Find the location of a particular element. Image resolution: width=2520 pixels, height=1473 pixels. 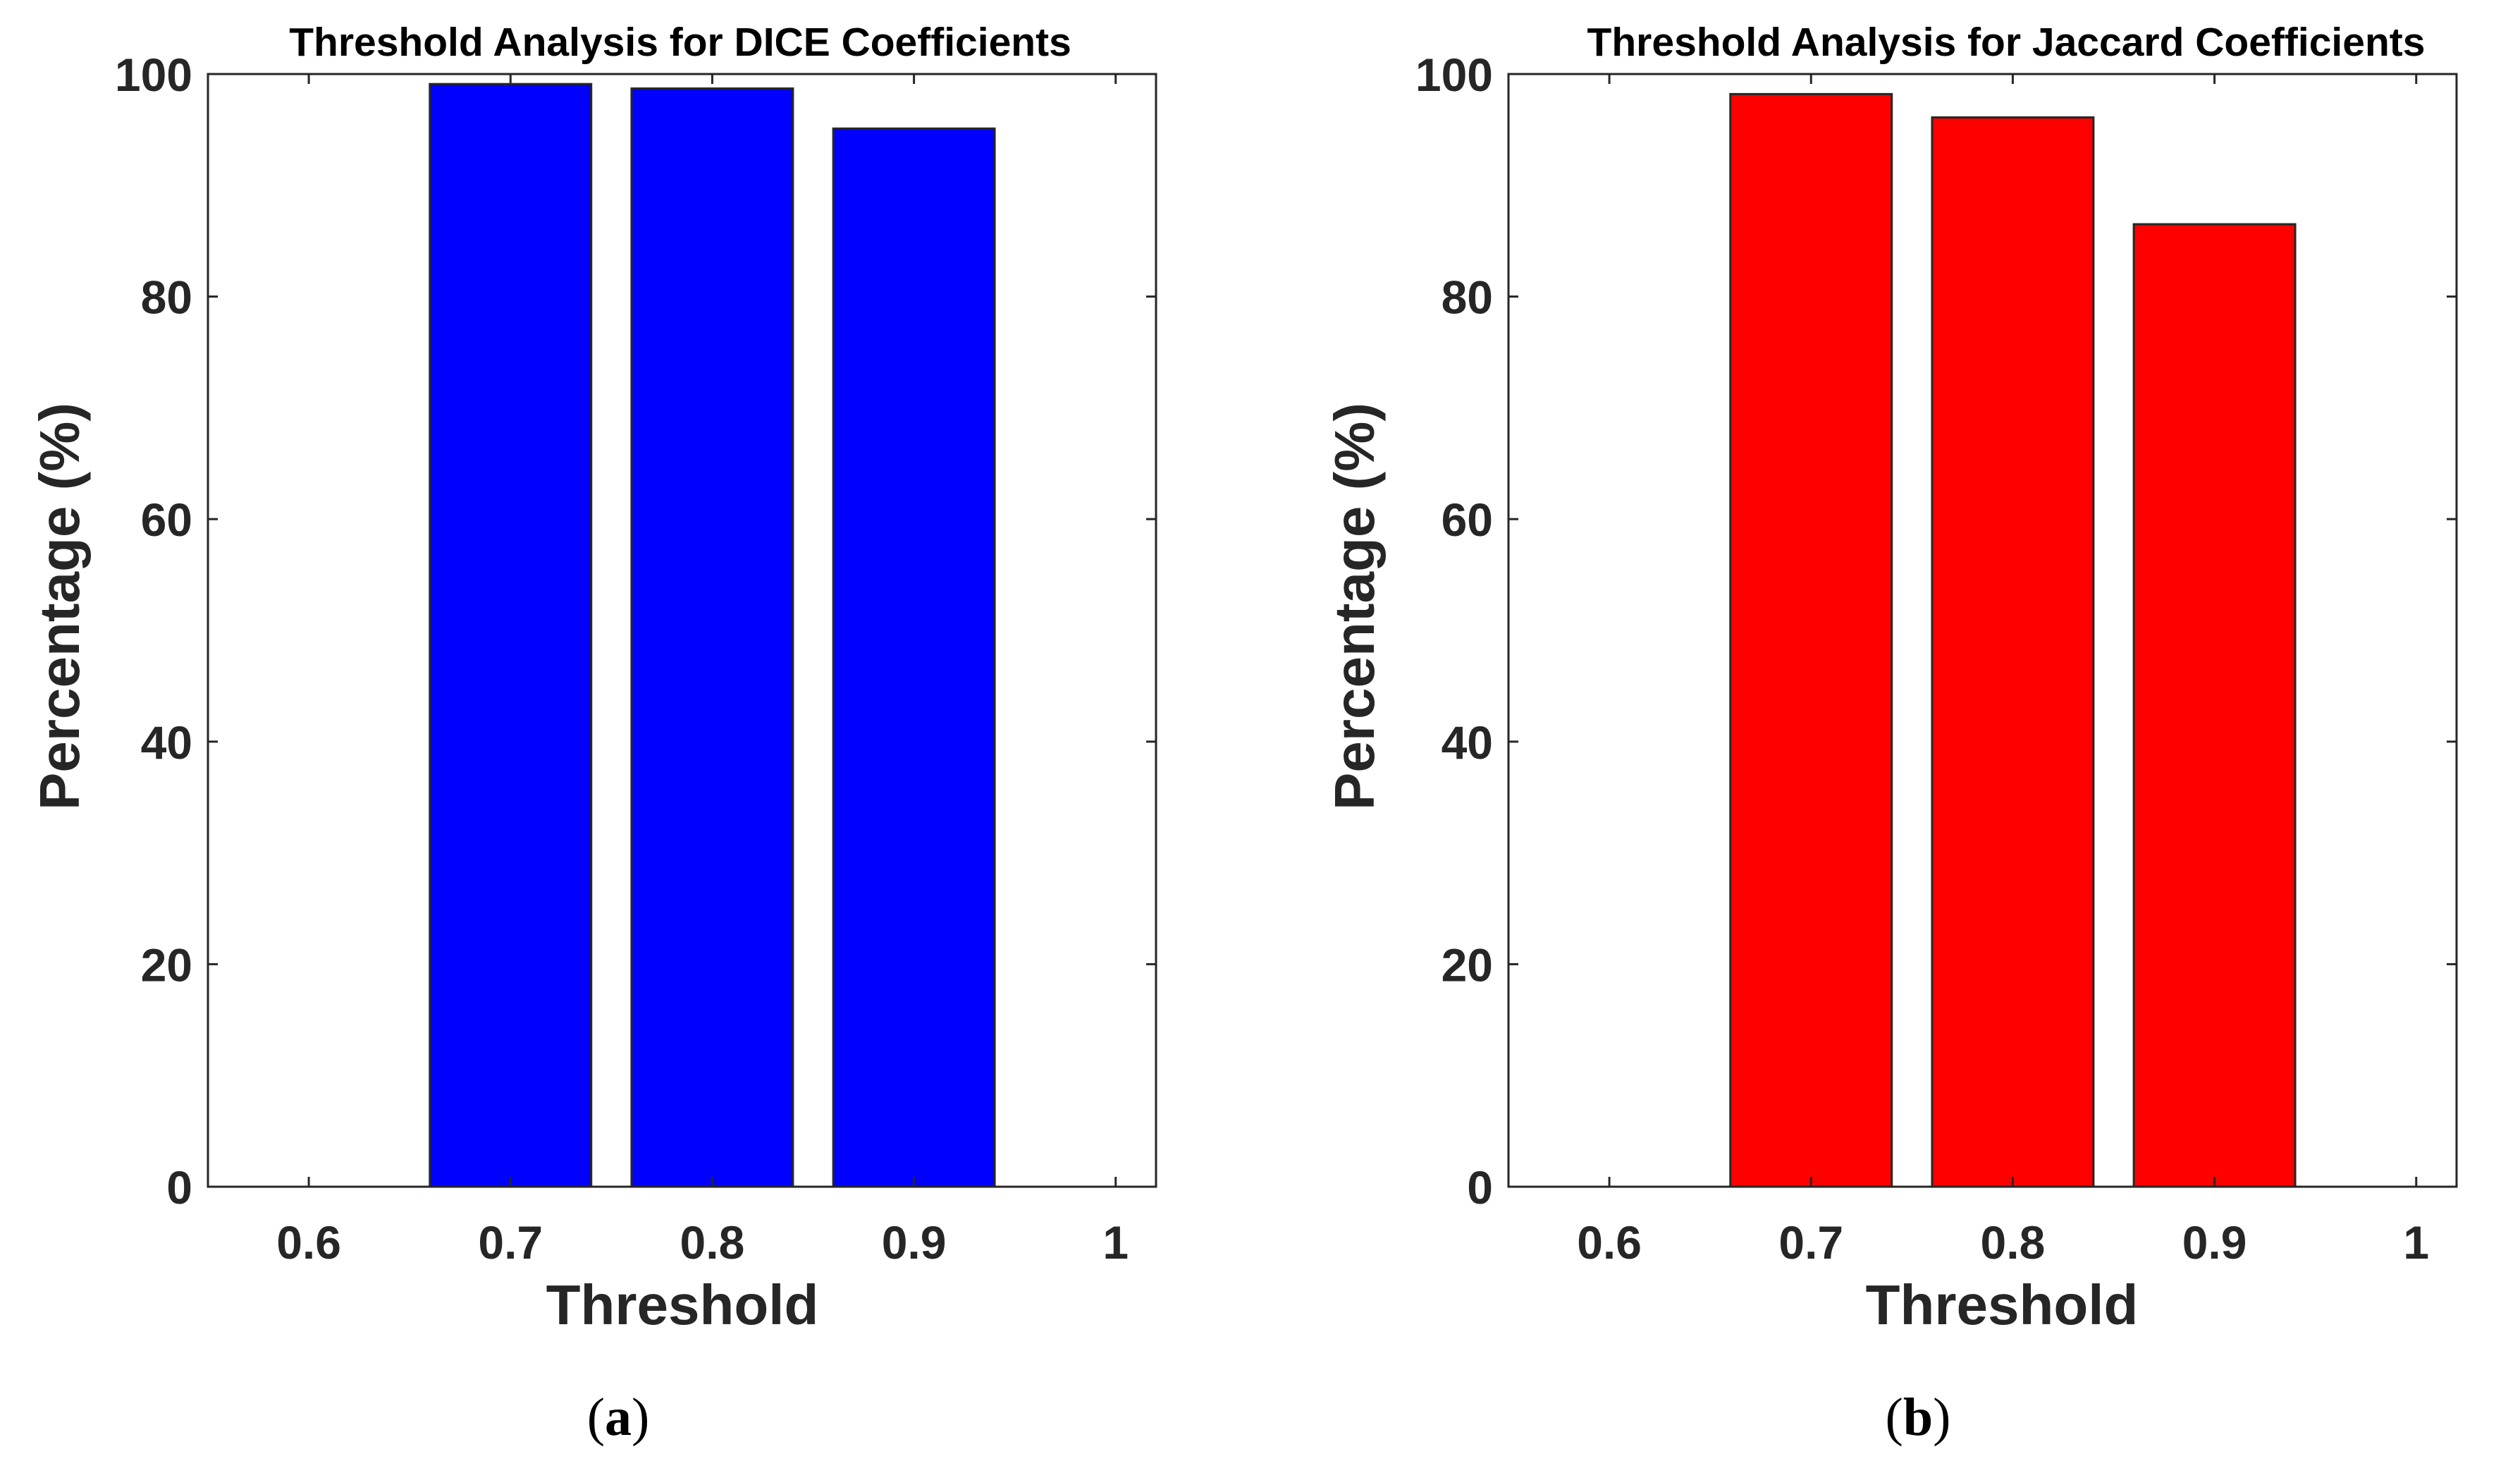

caption-letter-b: b is located at coordinates (1918, 1417).